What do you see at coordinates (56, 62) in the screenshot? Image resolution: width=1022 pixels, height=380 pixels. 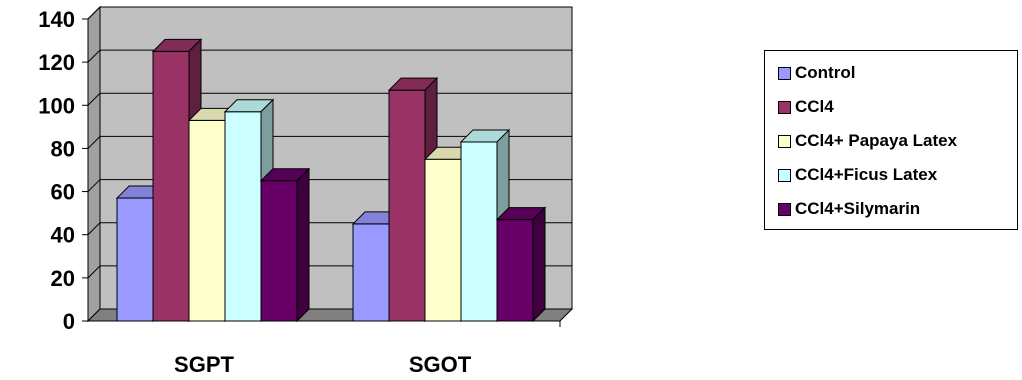 I see `y-tick-label: 120` at bounding box center [56, 62].